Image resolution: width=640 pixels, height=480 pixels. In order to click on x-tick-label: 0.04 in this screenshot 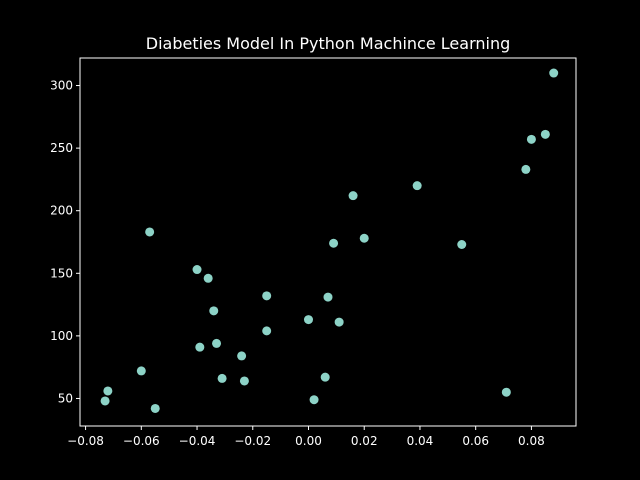, I will do `click(420, 441)`.